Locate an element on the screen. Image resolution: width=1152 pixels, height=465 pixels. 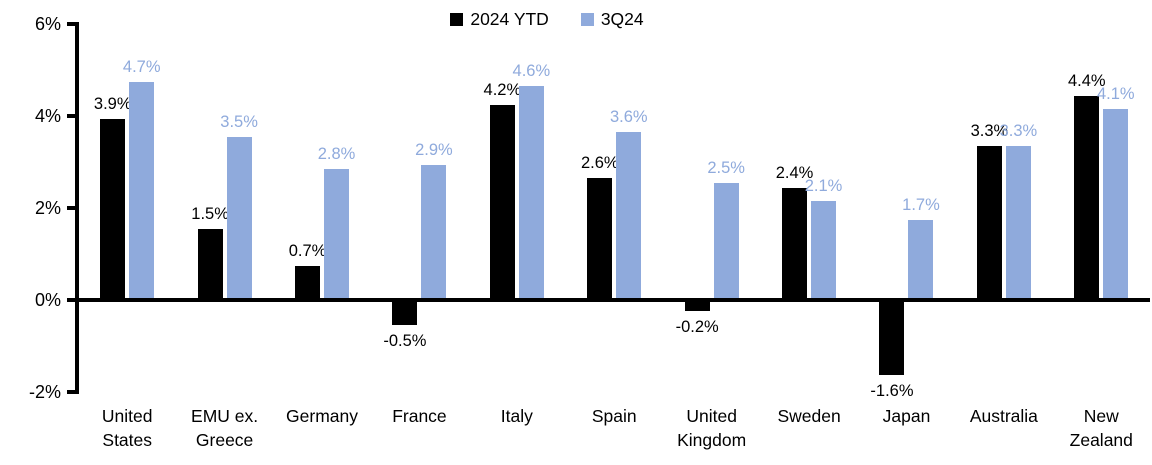
value-label-2024-ytd-australia: 3.3% is located at coordinates (989, 131).